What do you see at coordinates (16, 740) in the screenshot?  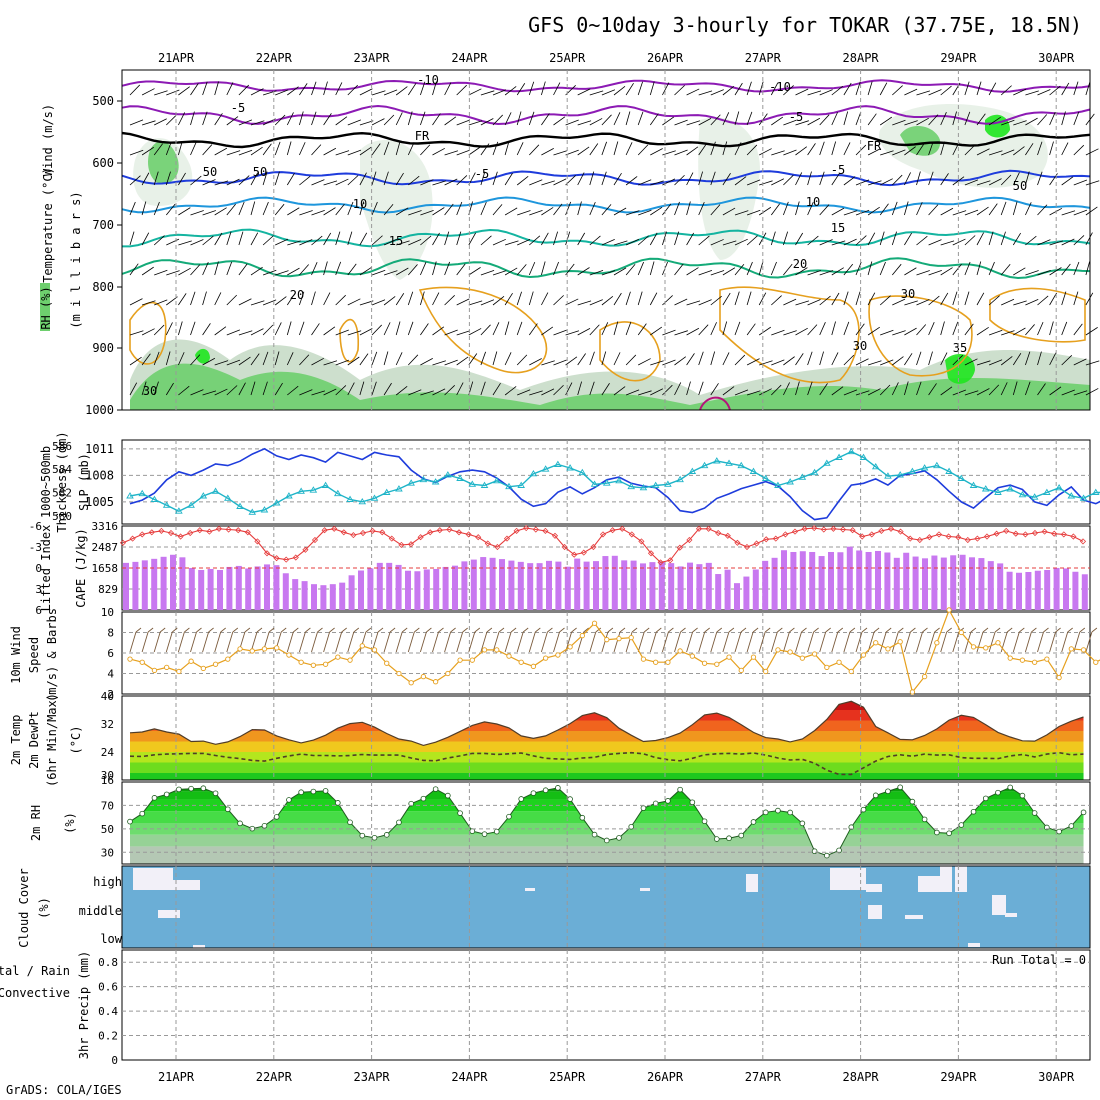 I see `temp-ylabel-1: 2m Temp` at bounding box center [16, 740].